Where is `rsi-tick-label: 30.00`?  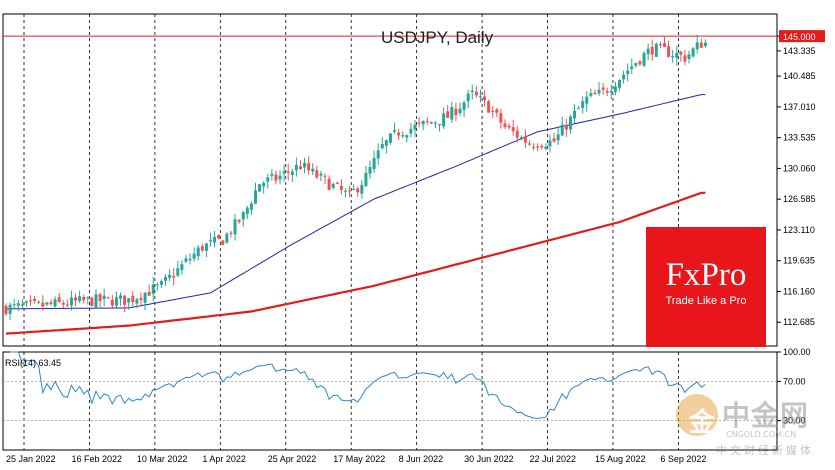 rsi-tick-label: 30.00 is located at coordinates (794, 421).